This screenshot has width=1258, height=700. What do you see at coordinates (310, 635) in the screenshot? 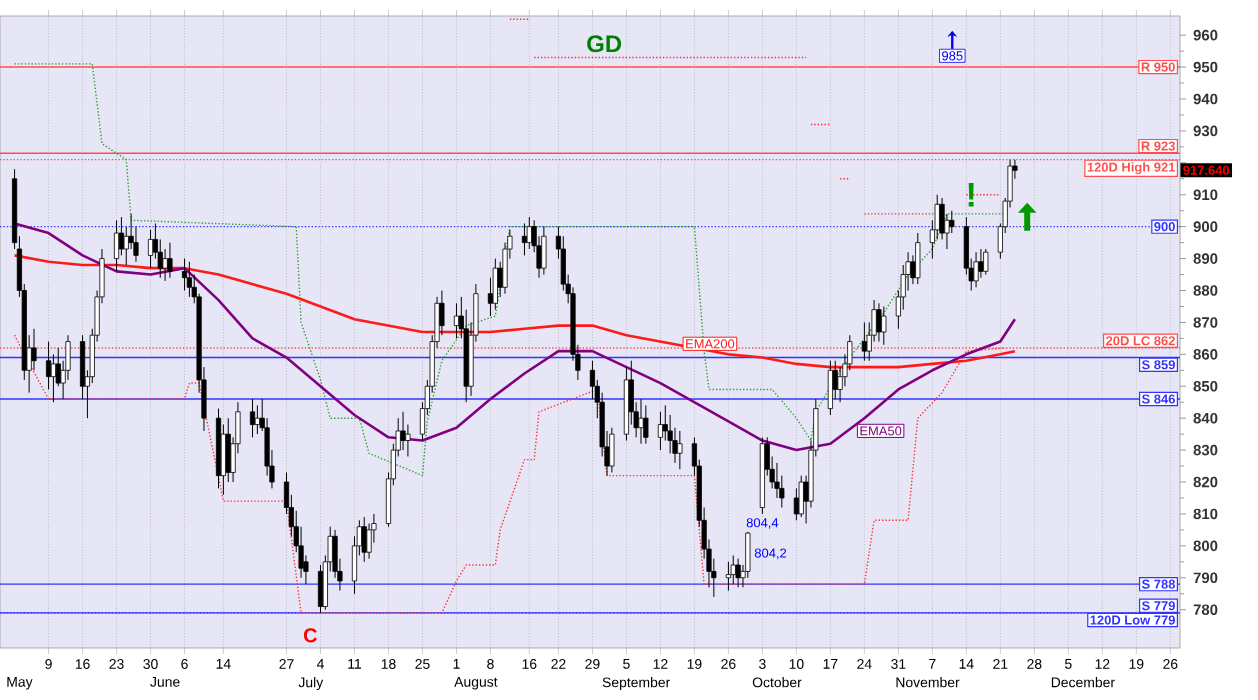
I see `annotation: C` at bounding box center [310, 635].